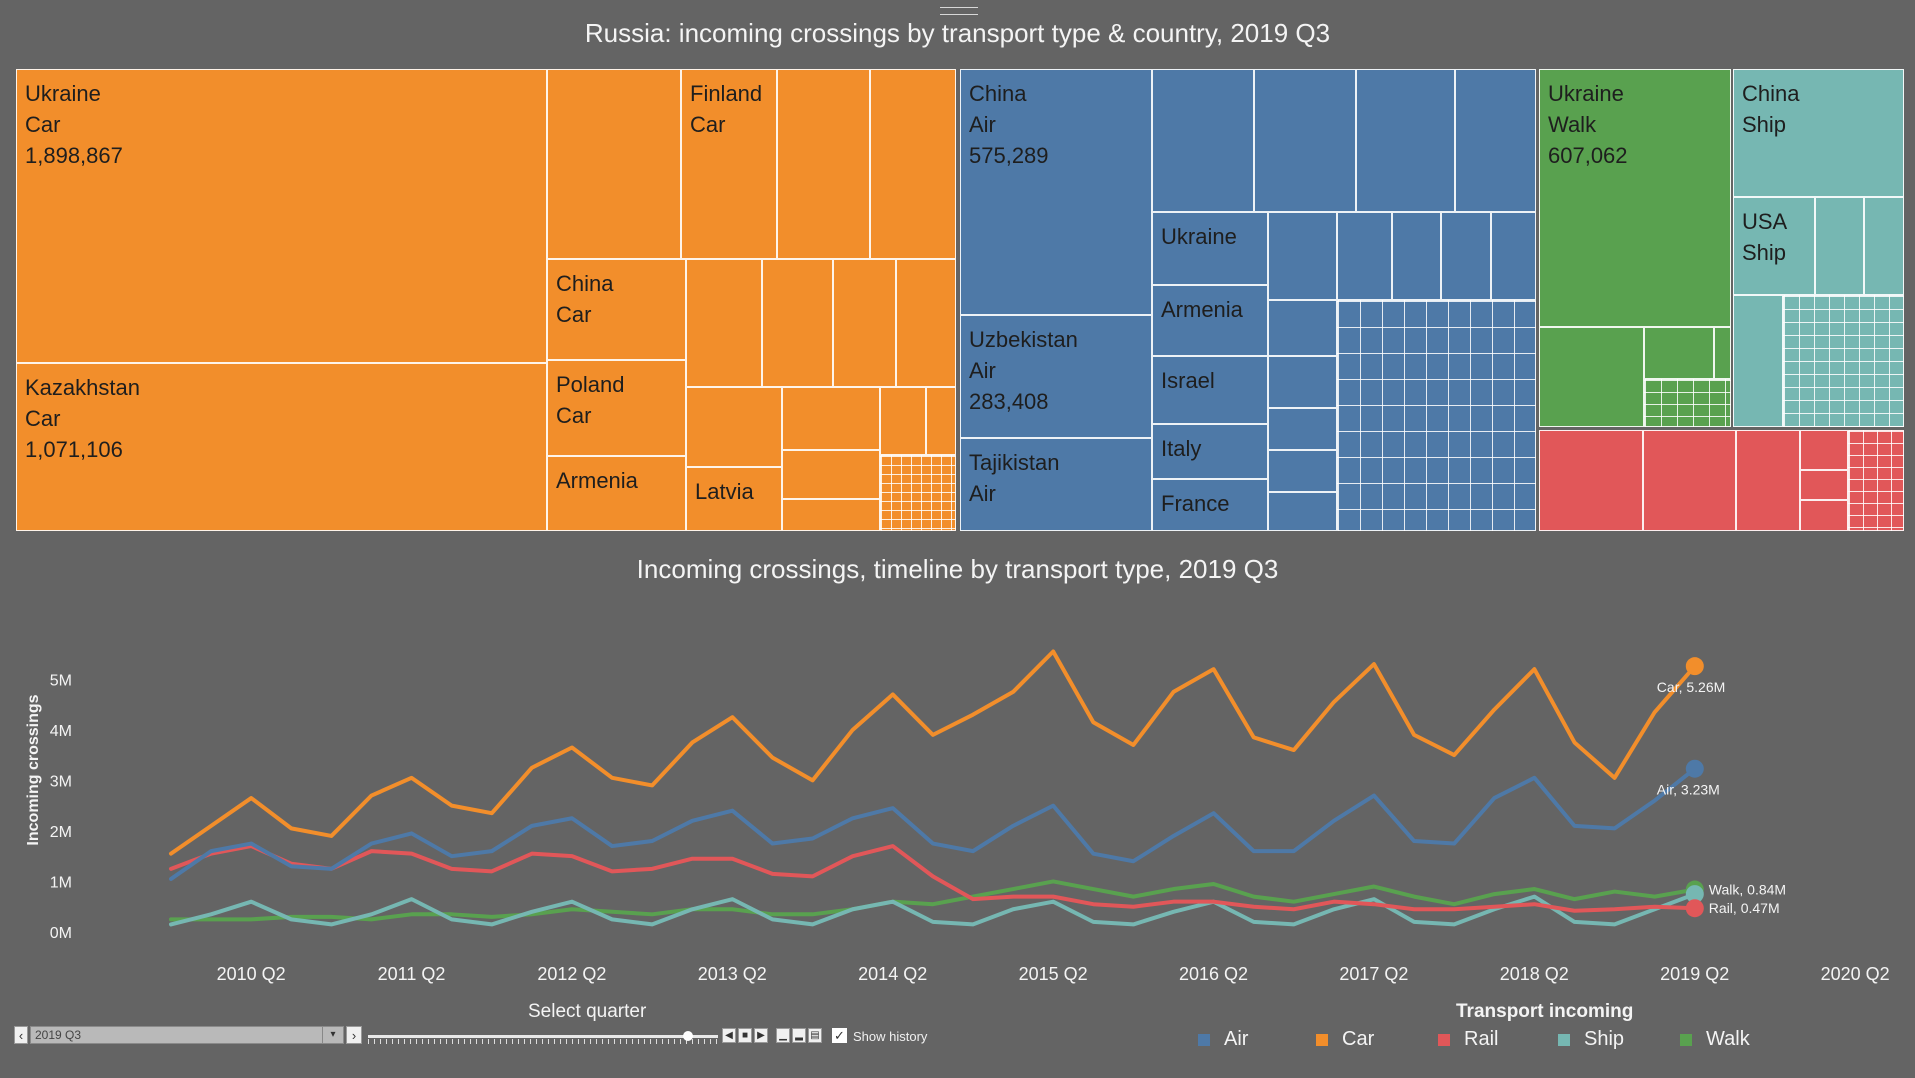  Describe the element at coordinates (724, 491) in the screenshot. I see `tm-label: Latvia` at that location.